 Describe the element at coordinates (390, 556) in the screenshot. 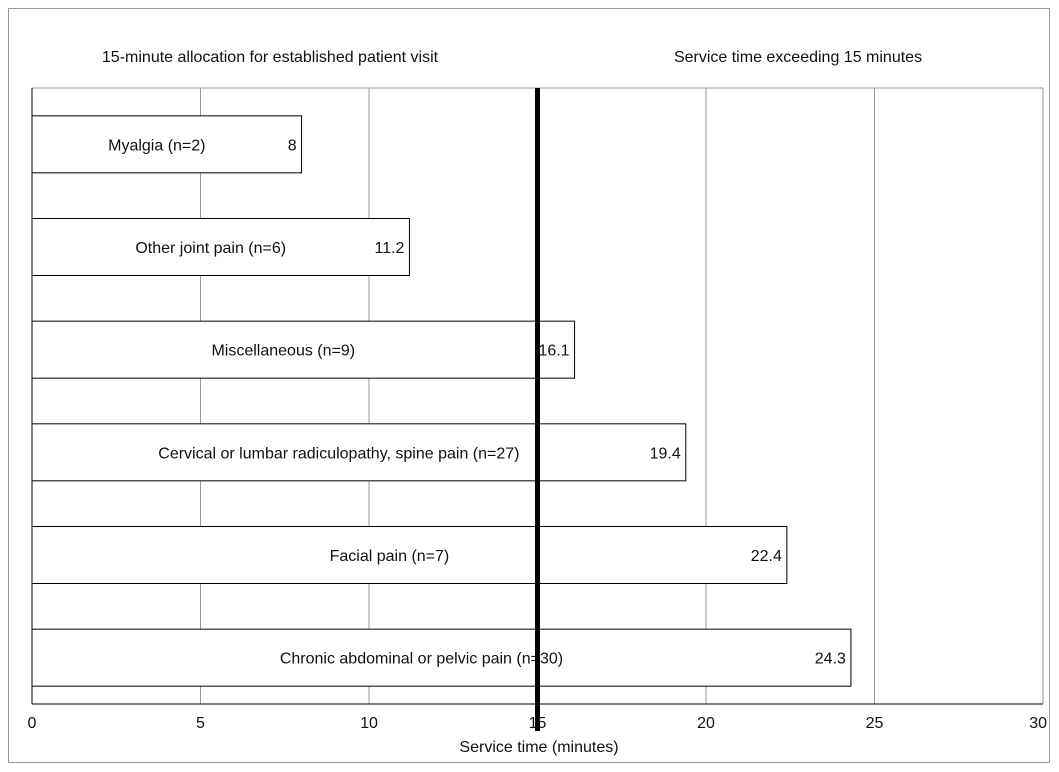

I see `bar-category-label: Facial pain (n=7)` at that location.